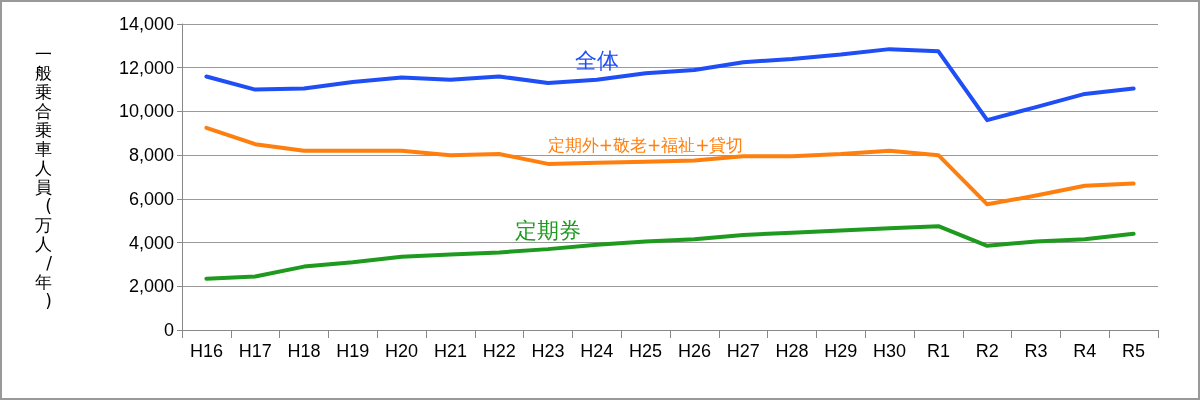 The height and width of the screenshot is (400, 1200). Describe the element at coordinates (646, 351) in the screenshot. I see `x-tick-label: H25` at that location.